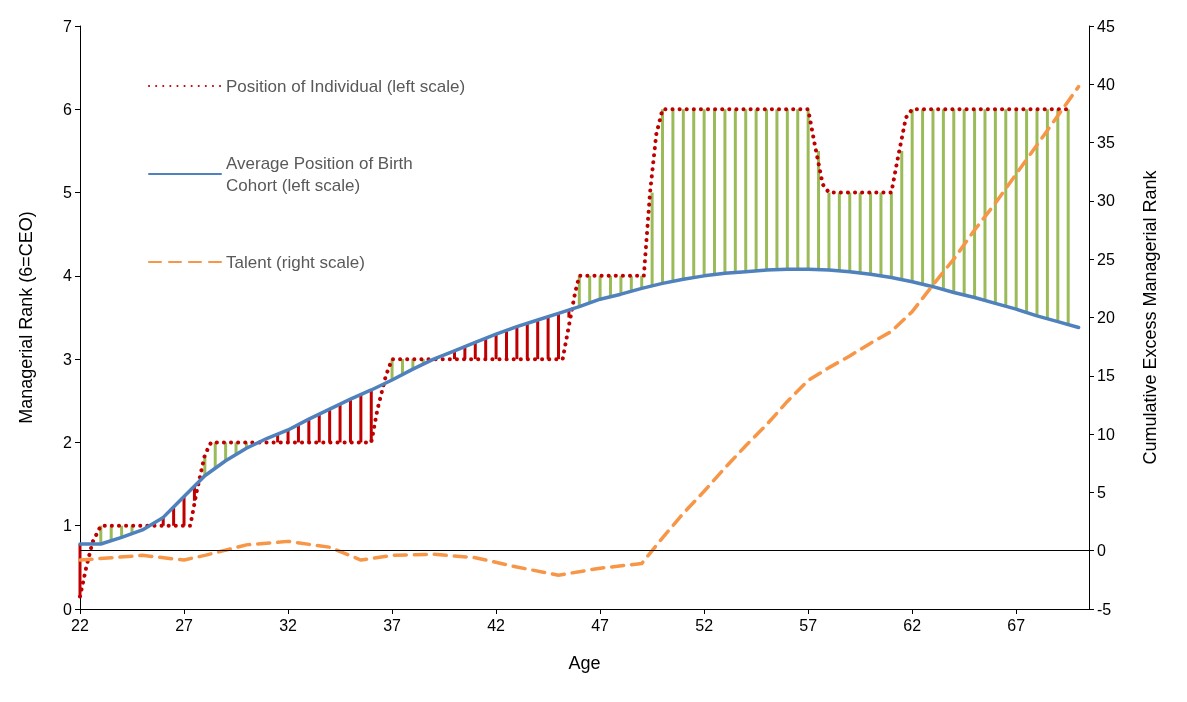  I want to click on y-tick-label: 5, so click(68, 193).